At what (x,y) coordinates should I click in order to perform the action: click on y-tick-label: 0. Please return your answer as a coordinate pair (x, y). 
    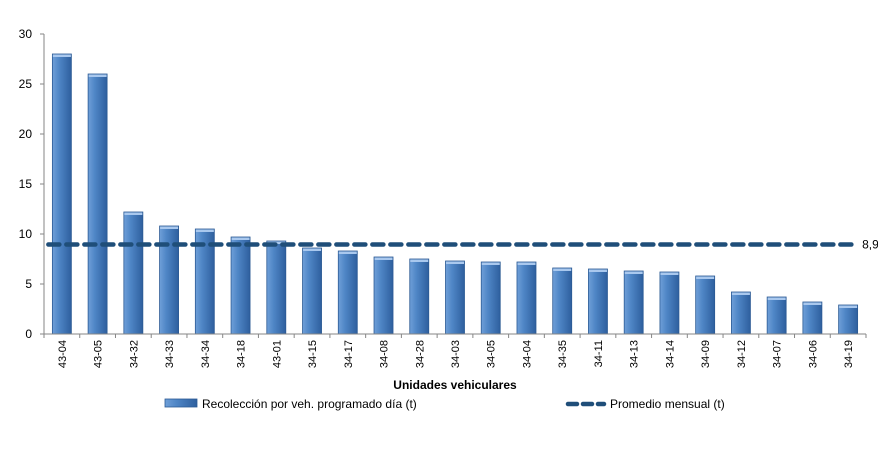
    Looking at the image, I should click on (28, 334).